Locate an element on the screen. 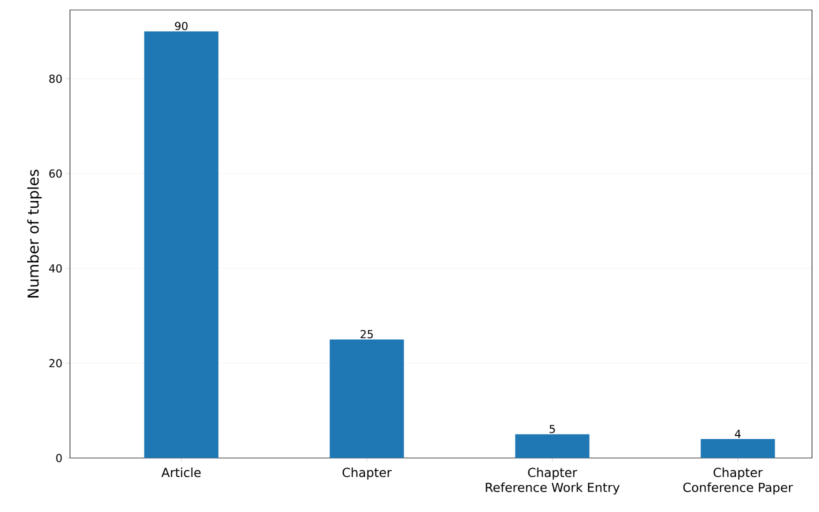 The width and height of the screenshot is (819, 512). x-tick-label: Chapter Conference Paper is located at coordinates (738, 481).